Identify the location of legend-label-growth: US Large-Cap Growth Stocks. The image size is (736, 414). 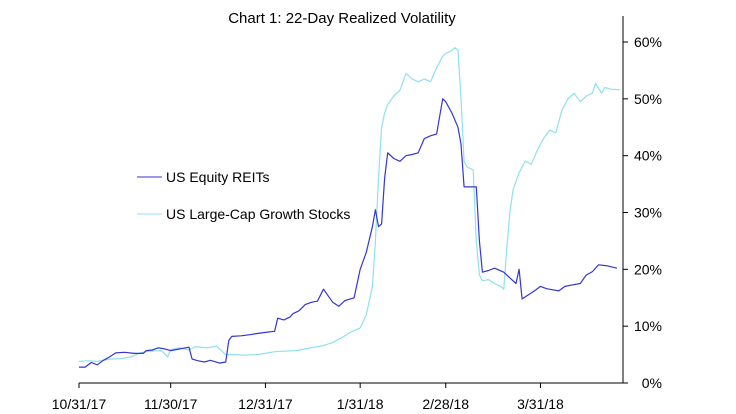
(258, 214).